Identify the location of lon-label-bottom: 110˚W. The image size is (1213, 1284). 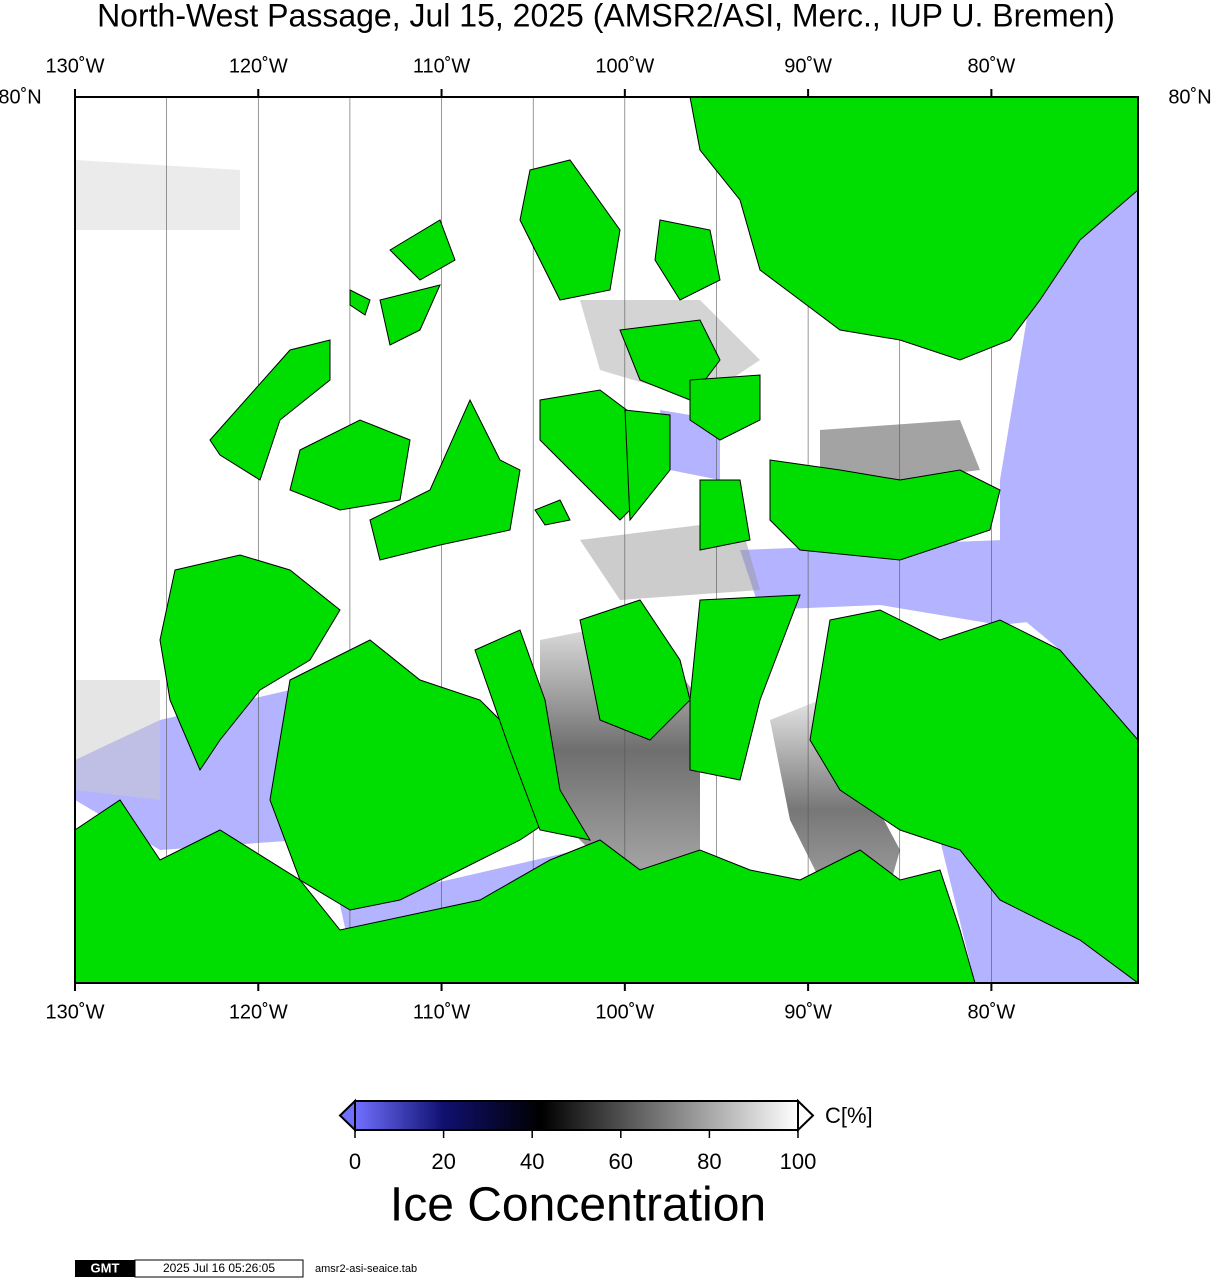
(442, 1012).